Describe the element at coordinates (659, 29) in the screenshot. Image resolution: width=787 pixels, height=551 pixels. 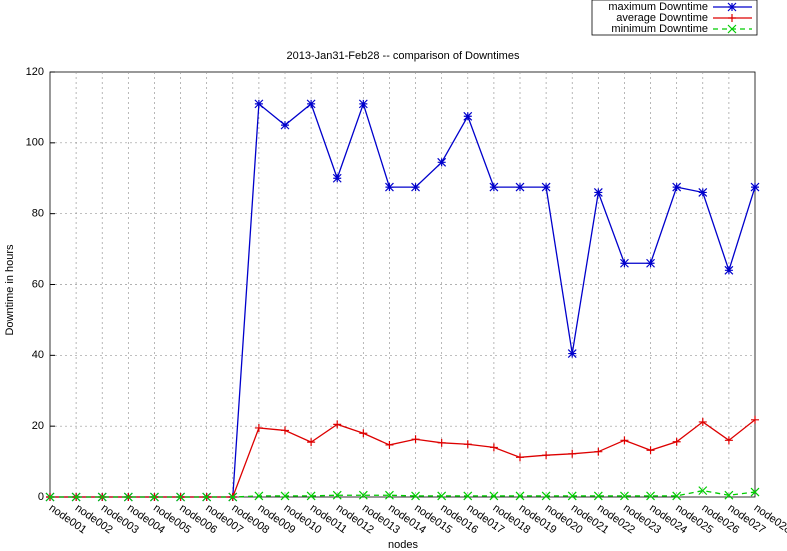
I see `legend-label: minimum Downtime` at that location.